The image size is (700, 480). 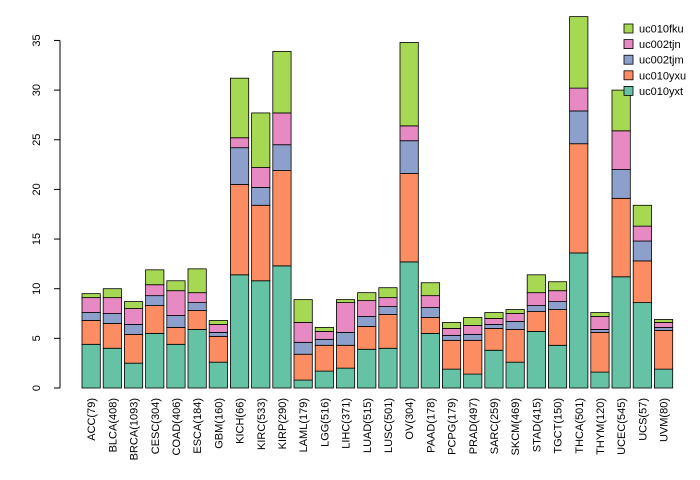 What do you see at coordinates (303, 311) in the screenshot?
I see `bar-laml-179-uc010fku` at bounding box center [303, 311].